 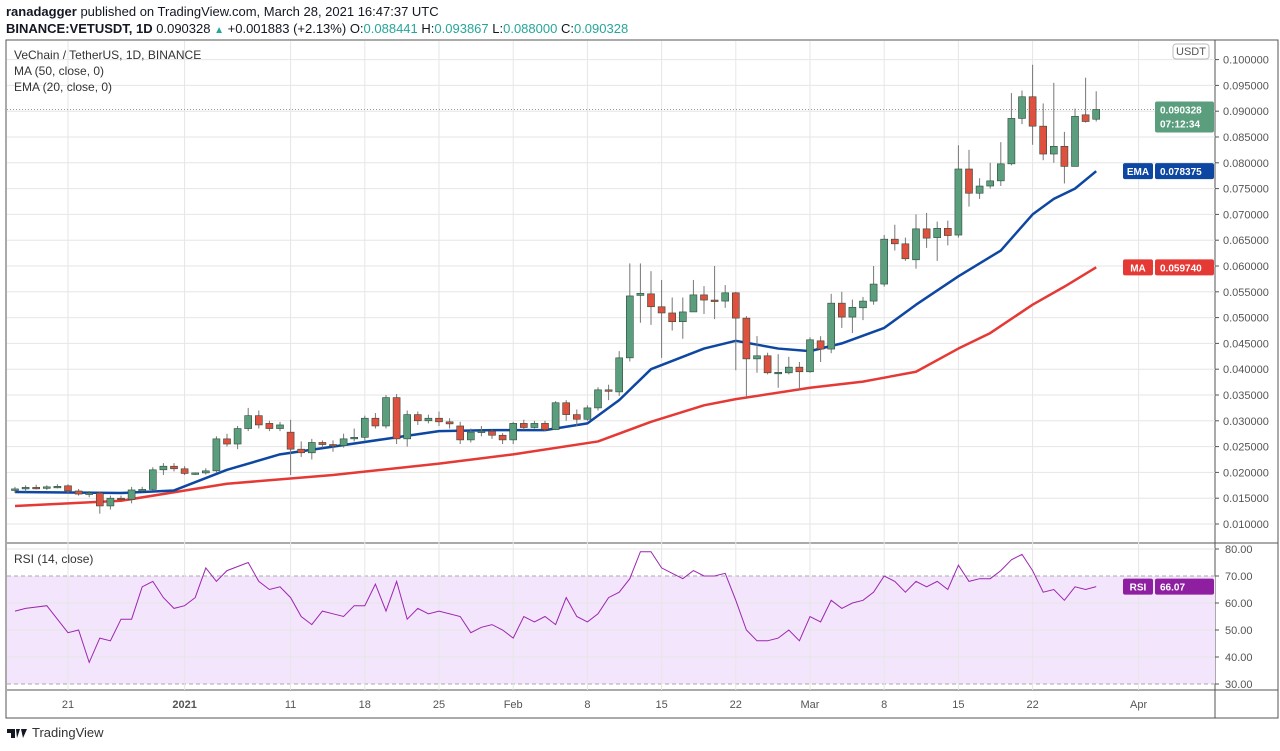 What do you see at coordinates (1239, 577) in the screenshot?
I see `rsi-tick-label: 70.00` at bounding box center [1239, 577].